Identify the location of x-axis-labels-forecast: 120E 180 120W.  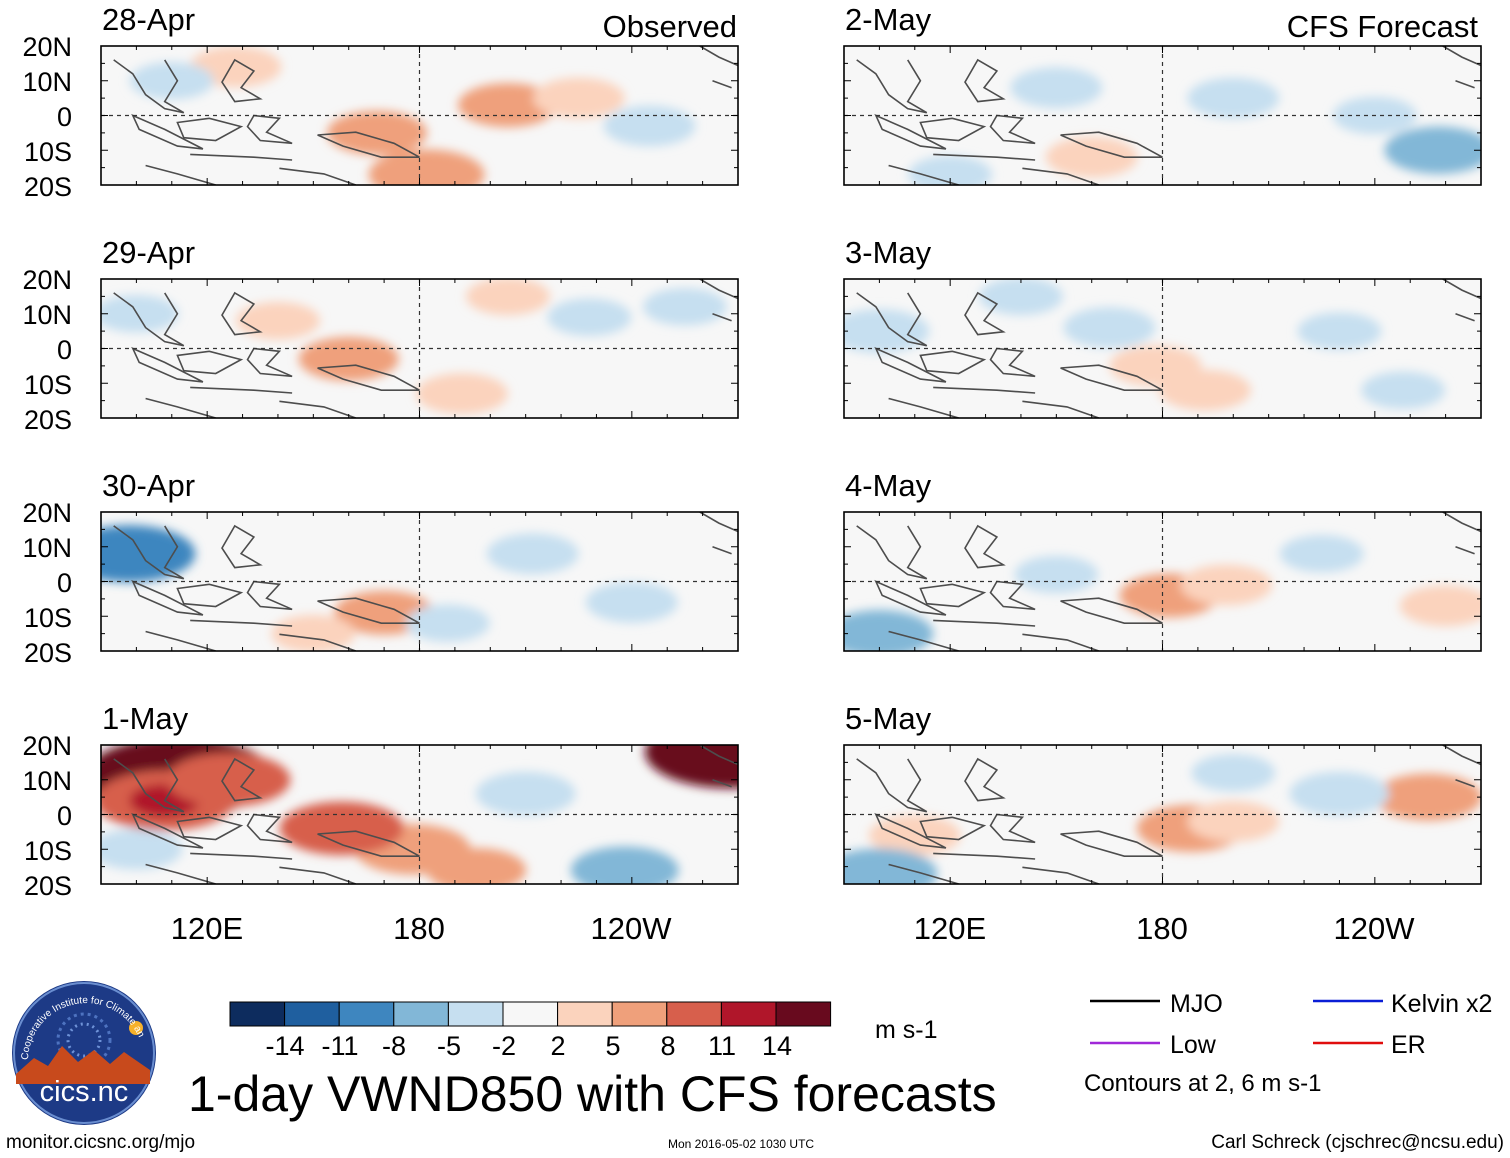
(1164, 928).